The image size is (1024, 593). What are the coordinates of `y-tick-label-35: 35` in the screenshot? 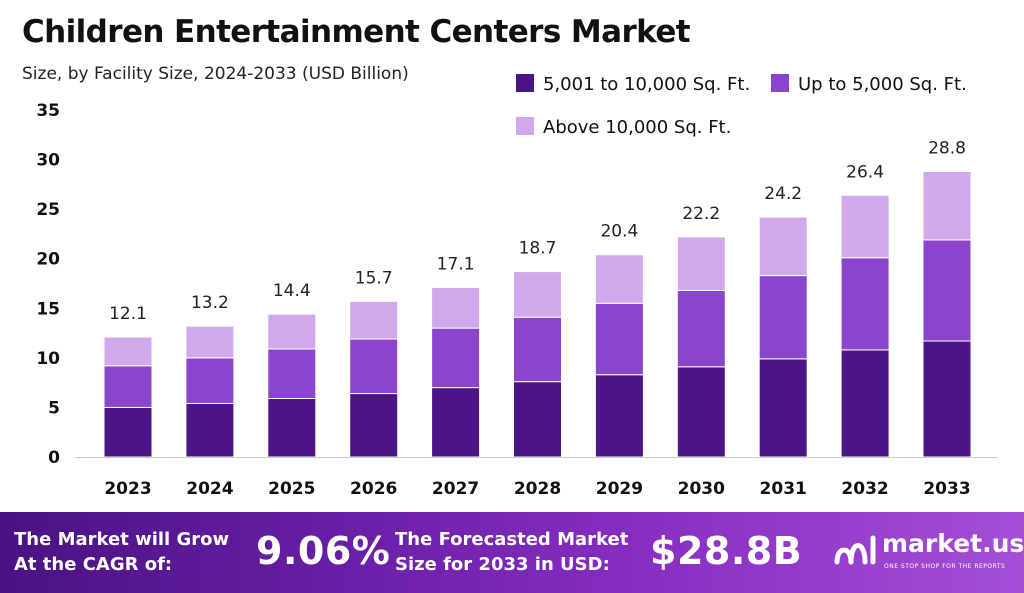 It's located at (48, 111).